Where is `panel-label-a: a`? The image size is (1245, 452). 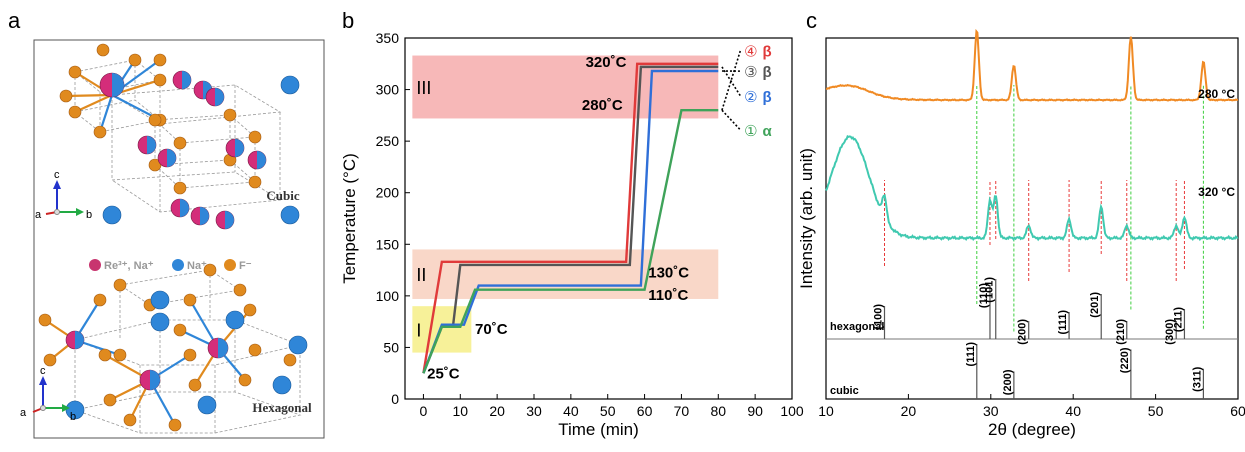 panel-label-a: a is located at coordinates (14, 20).